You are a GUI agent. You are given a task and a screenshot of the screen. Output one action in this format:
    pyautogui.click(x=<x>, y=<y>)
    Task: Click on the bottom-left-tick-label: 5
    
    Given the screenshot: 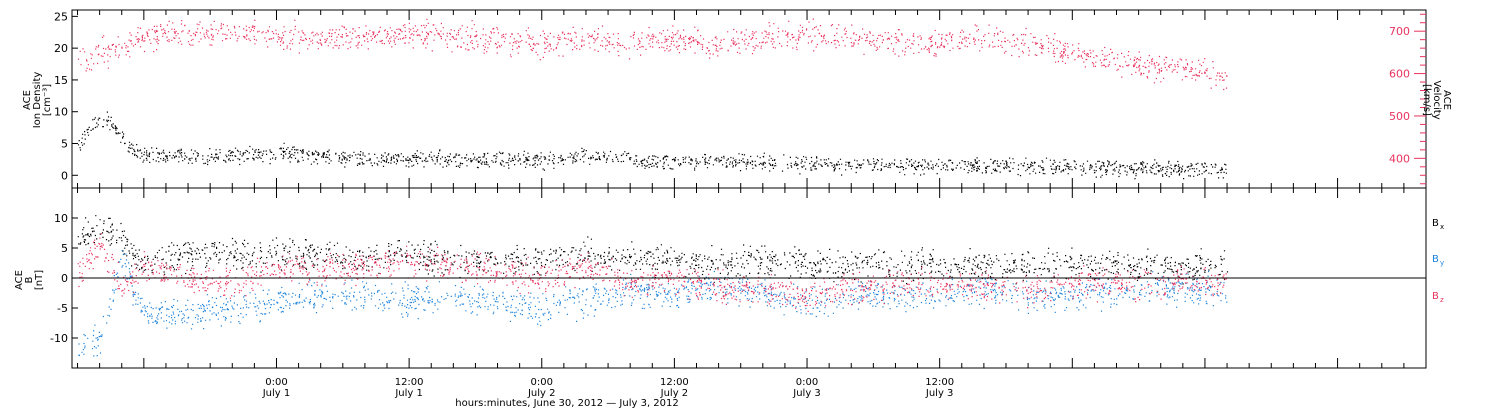 What is the action you would take?
    pyautogui.click(x=64, y=248)
    